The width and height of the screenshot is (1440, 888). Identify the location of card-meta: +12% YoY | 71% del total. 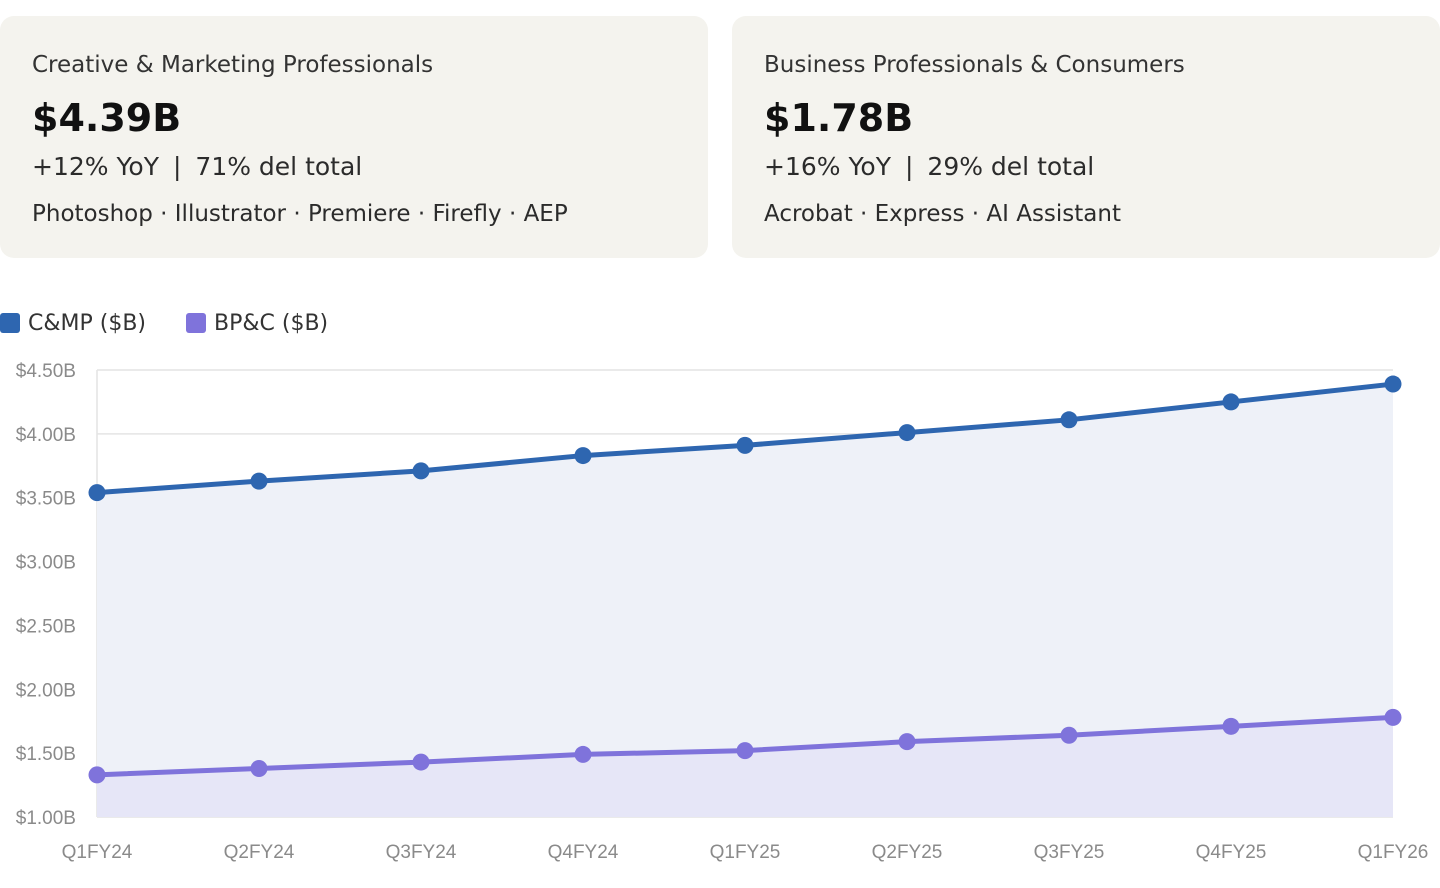
(197, 166).